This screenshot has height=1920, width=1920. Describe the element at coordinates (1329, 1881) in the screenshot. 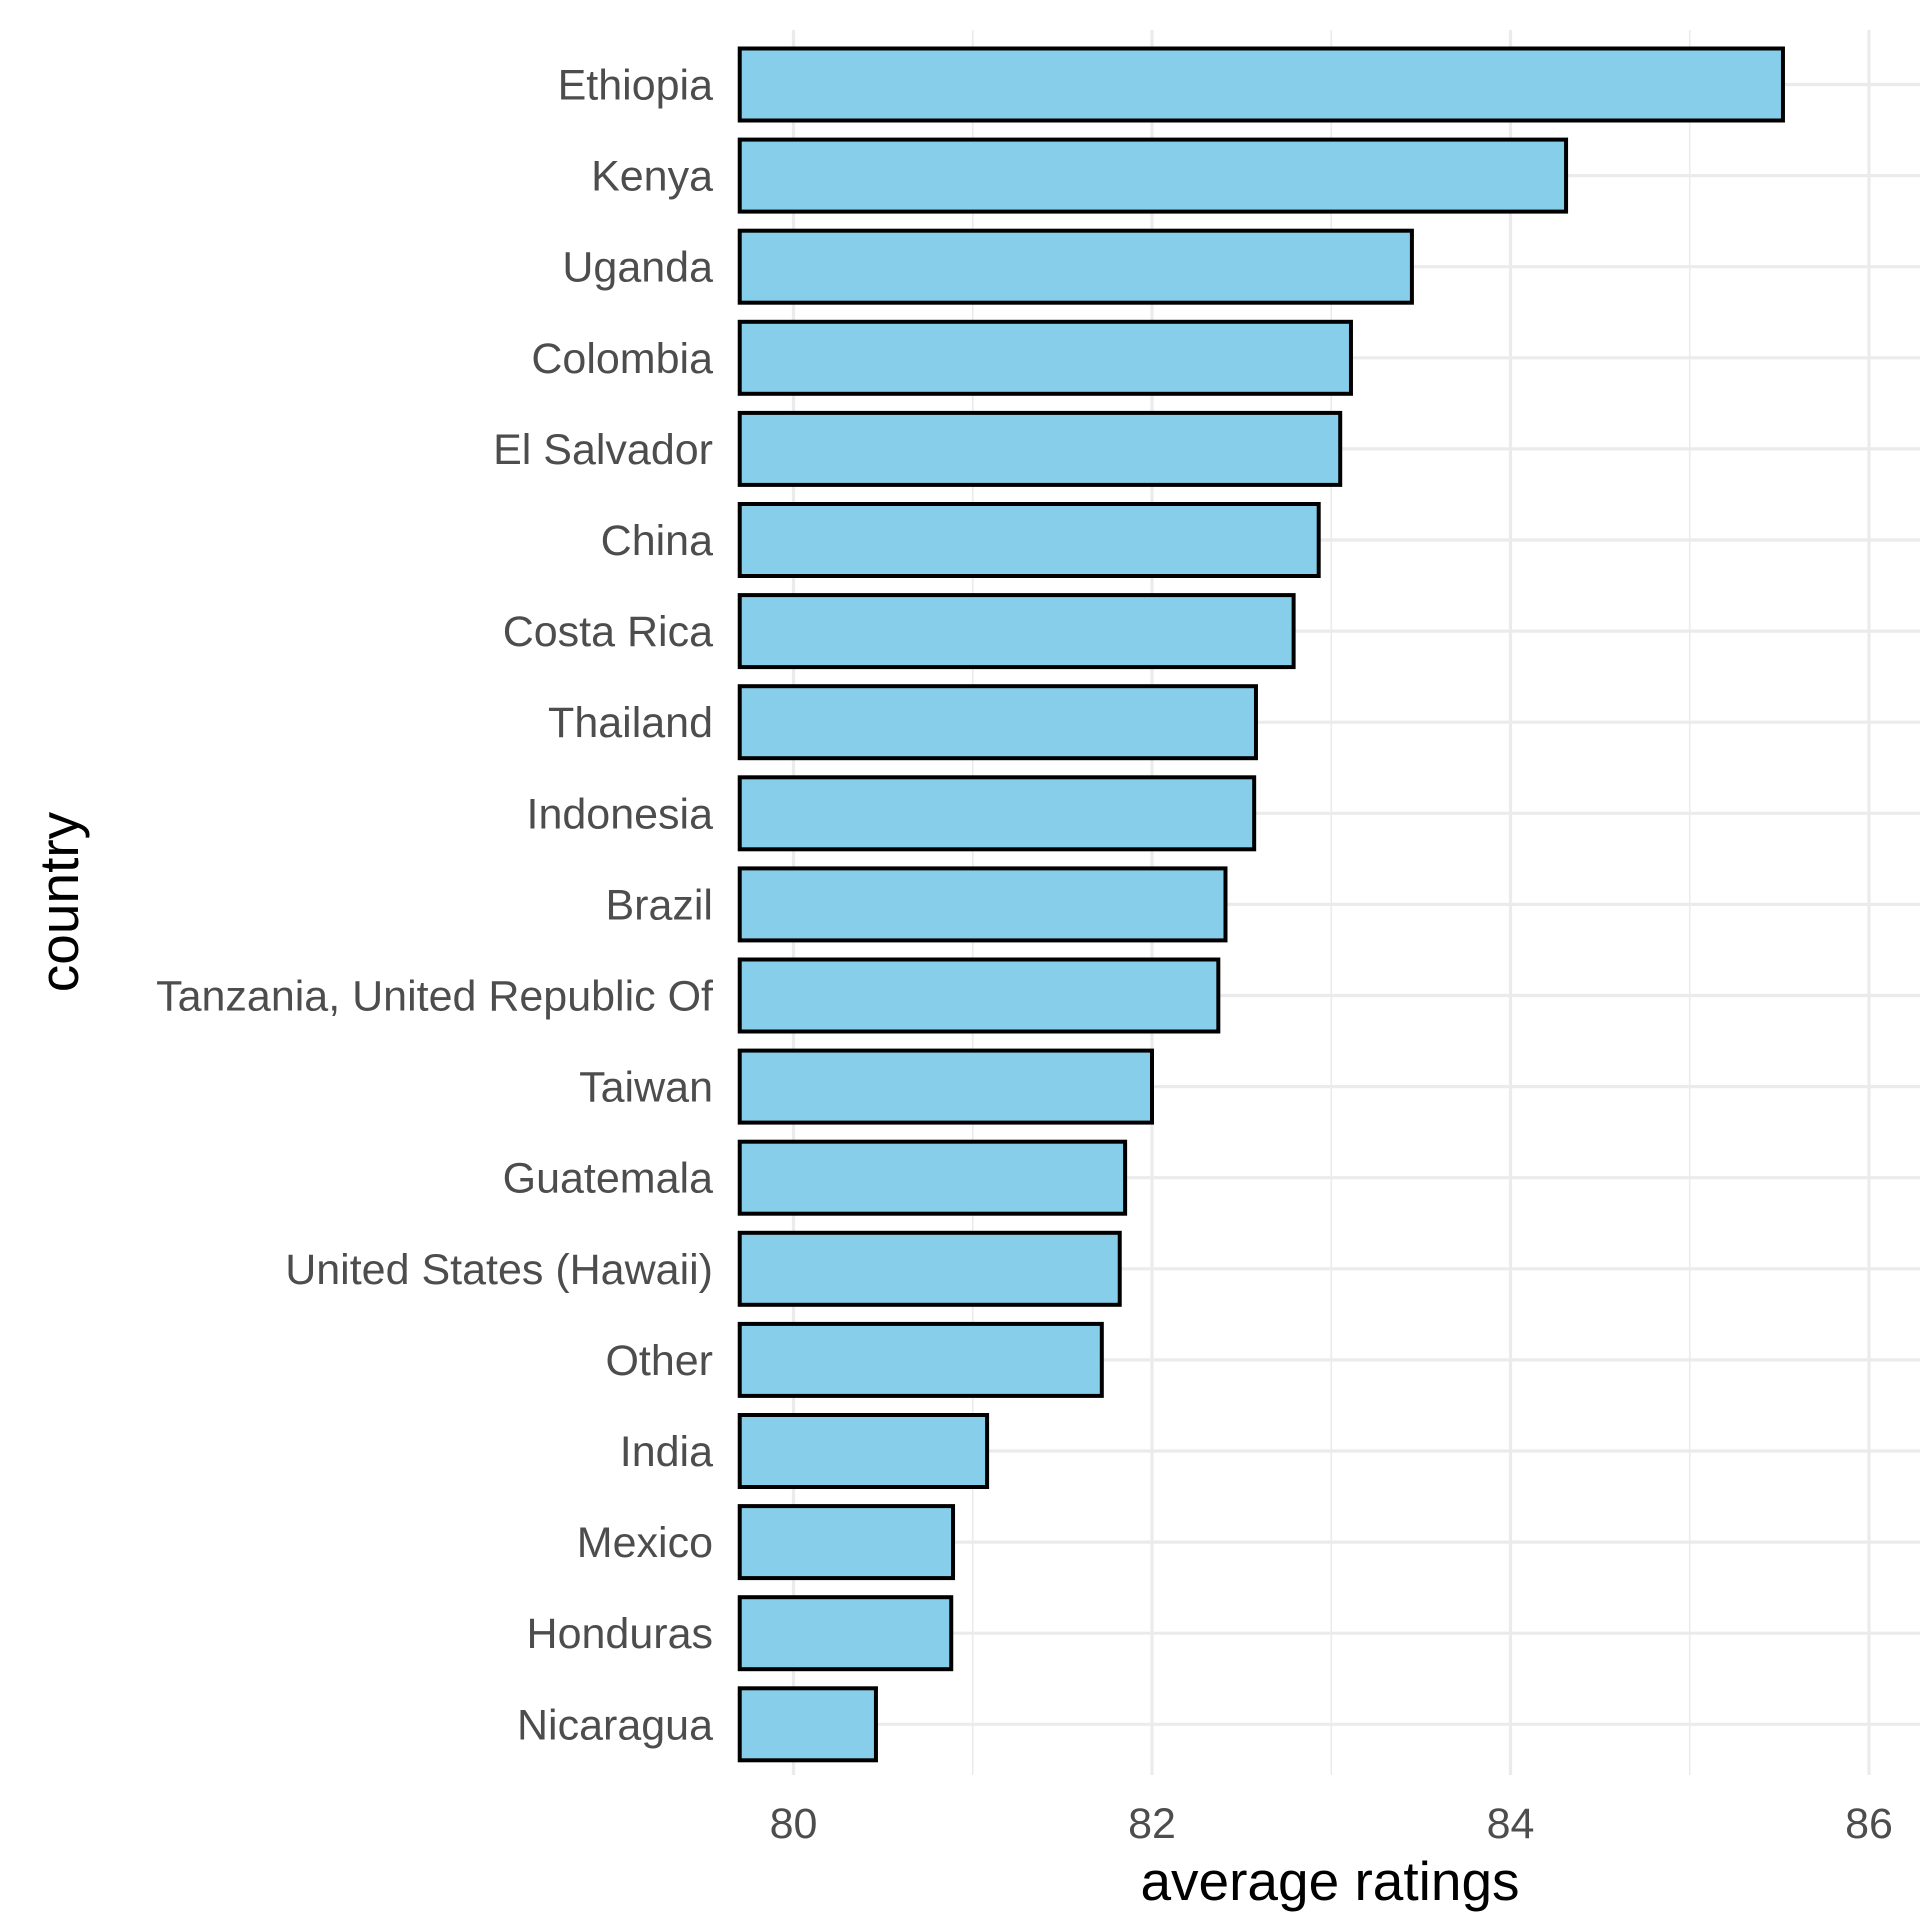

I see `x-axis-title: average ratings` at that location.